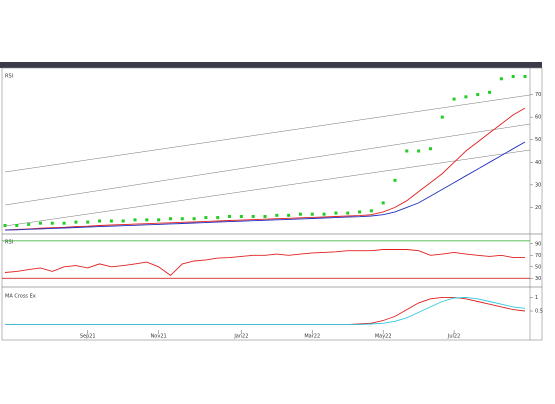 The height and width of the screenshot is (404, 555). Describe the element at coordinates (539, 312) in the screenshot. I see `y-tick-label: 0.5` at that location.